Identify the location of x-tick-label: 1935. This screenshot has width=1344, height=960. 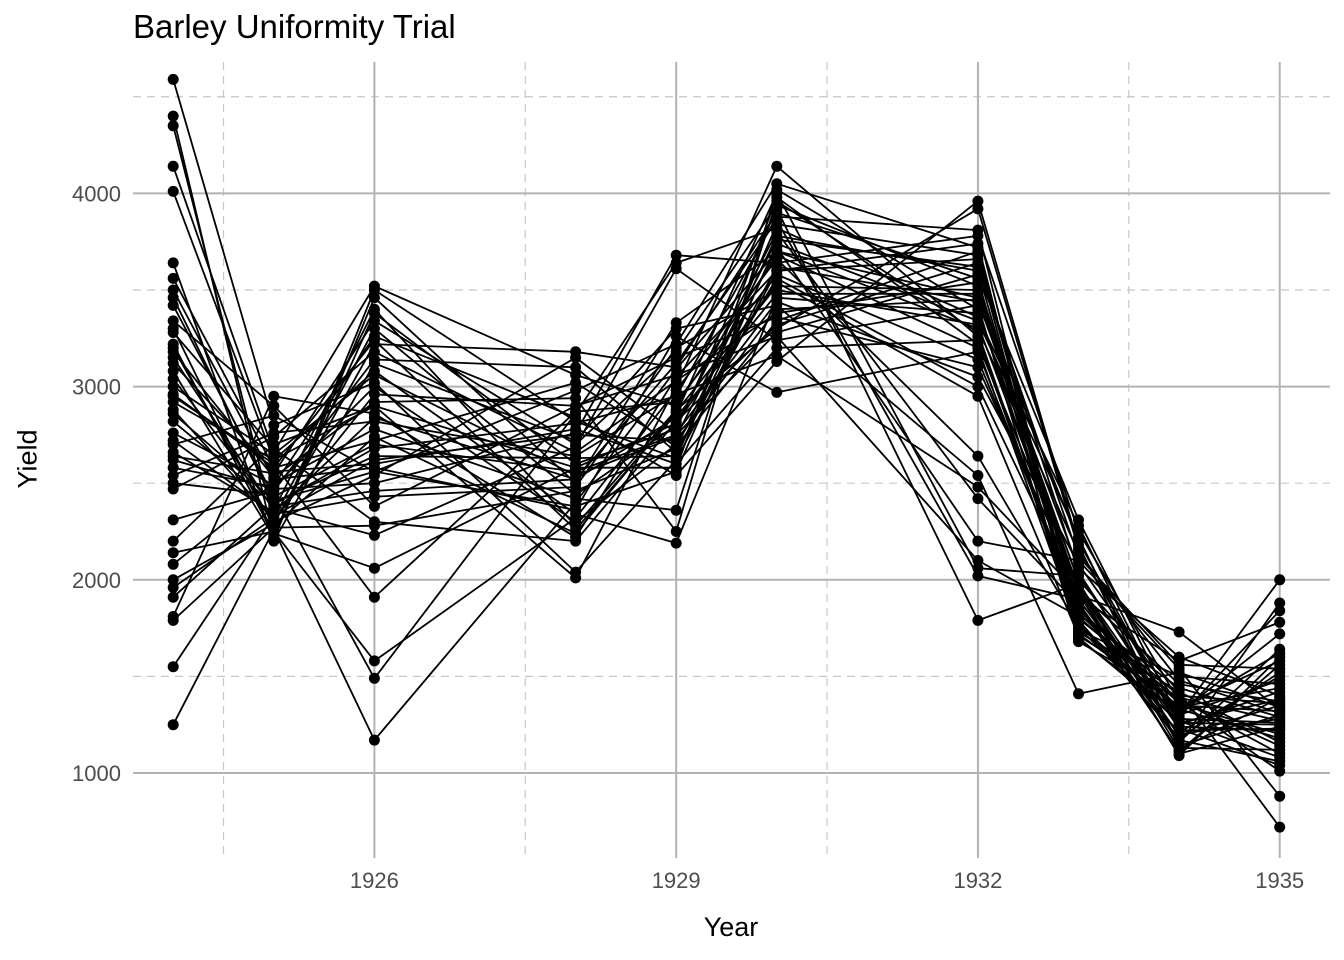
(1279, 880).